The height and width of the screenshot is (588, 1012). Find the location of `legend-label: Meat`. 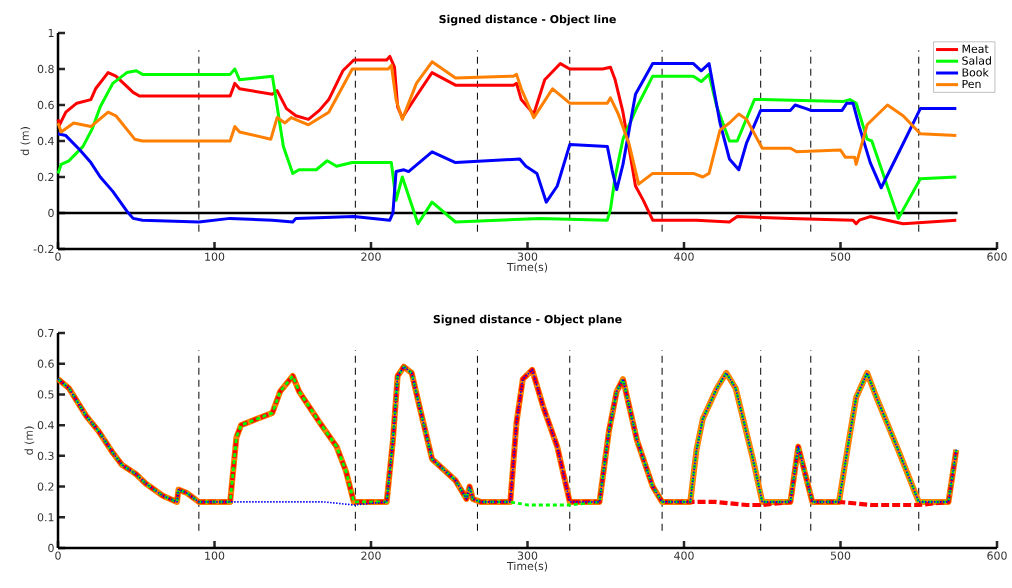

legend-label: Meat is located at coordinates (975, 48).